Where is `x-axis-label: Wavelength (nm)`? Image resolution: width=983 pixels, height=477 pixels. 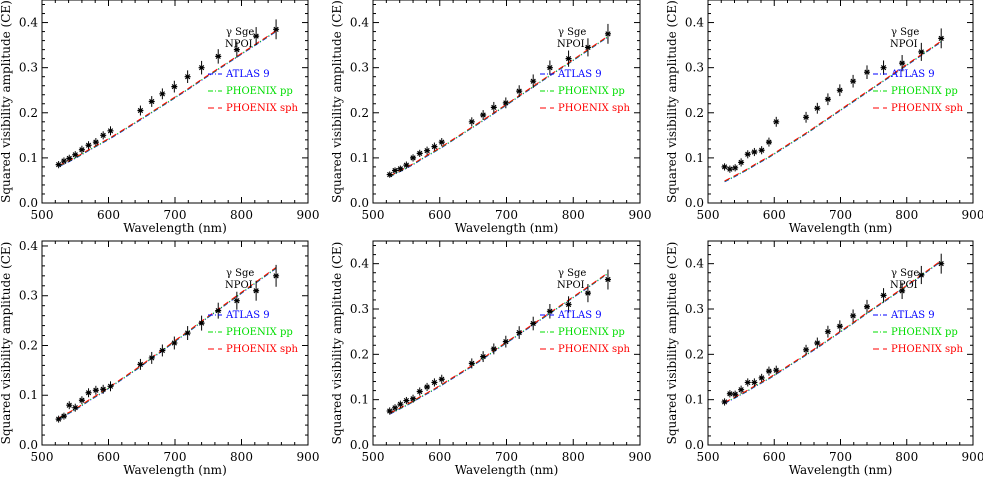 x-axis-label: Wavelength (nm) is located at coordinates (175, 470).